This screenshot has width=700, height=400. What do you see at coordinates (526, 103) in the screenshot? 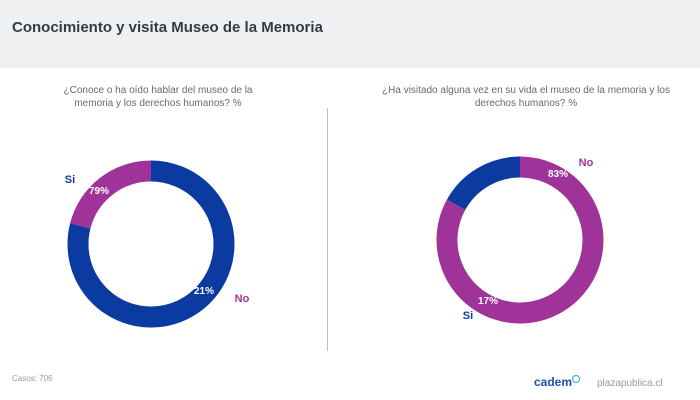
I see `chart2-question-line2: derechos humanos? %` at bounding box center [526, 103].